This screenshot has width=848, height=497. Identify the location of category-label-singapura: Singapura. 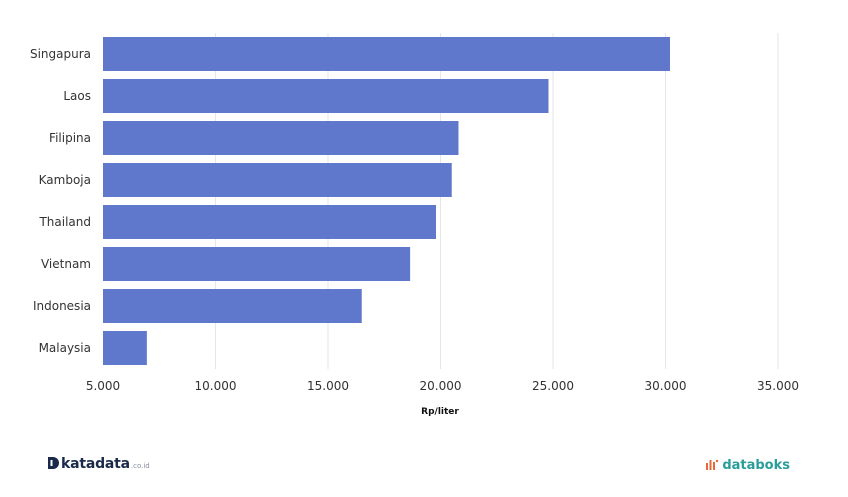
(60, 54).